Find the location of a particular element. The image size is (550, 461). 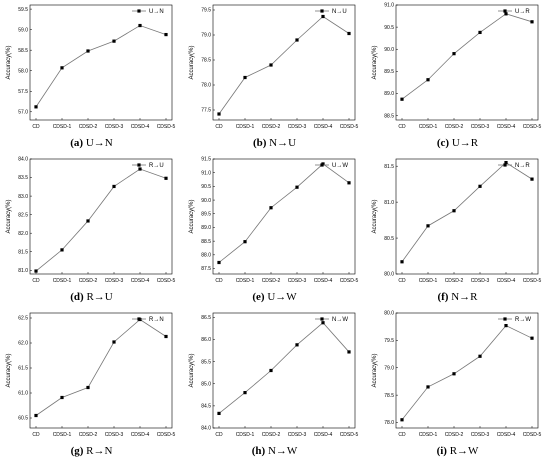

caption-letter: (c) is located at coordinates (443, 143).